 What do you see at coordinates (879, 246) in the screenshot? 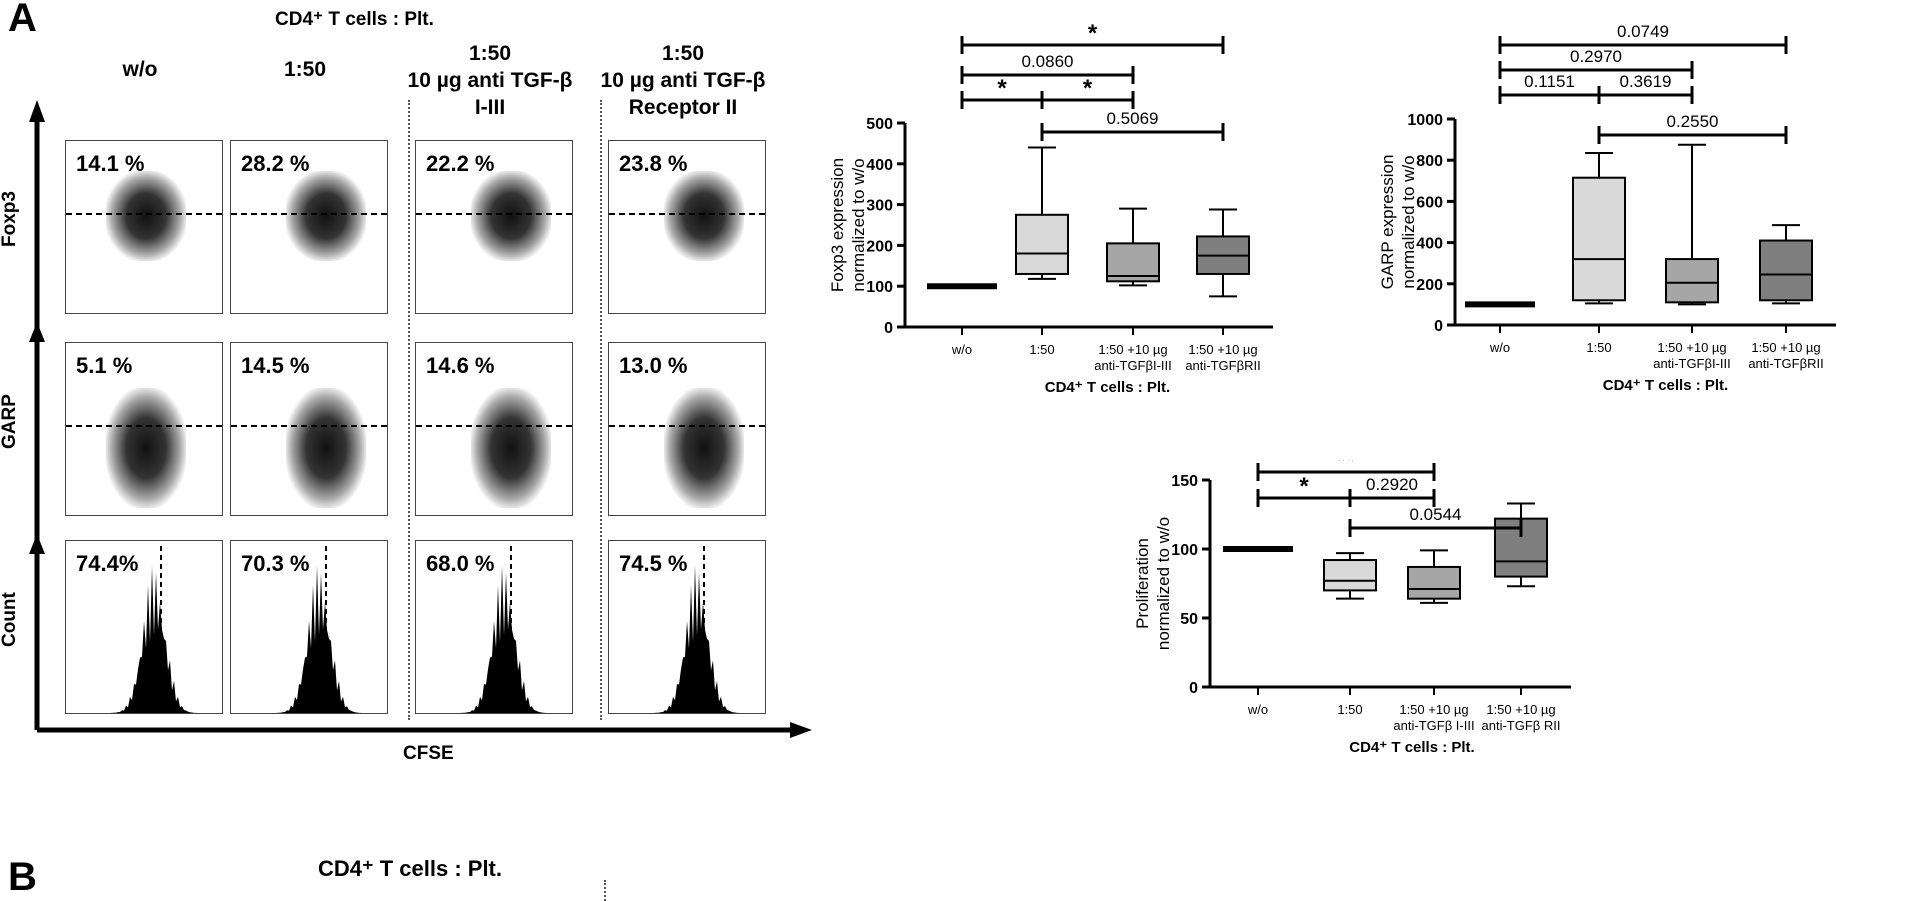
I see `y-tick-label: 200` at bounding box center [879, 246].